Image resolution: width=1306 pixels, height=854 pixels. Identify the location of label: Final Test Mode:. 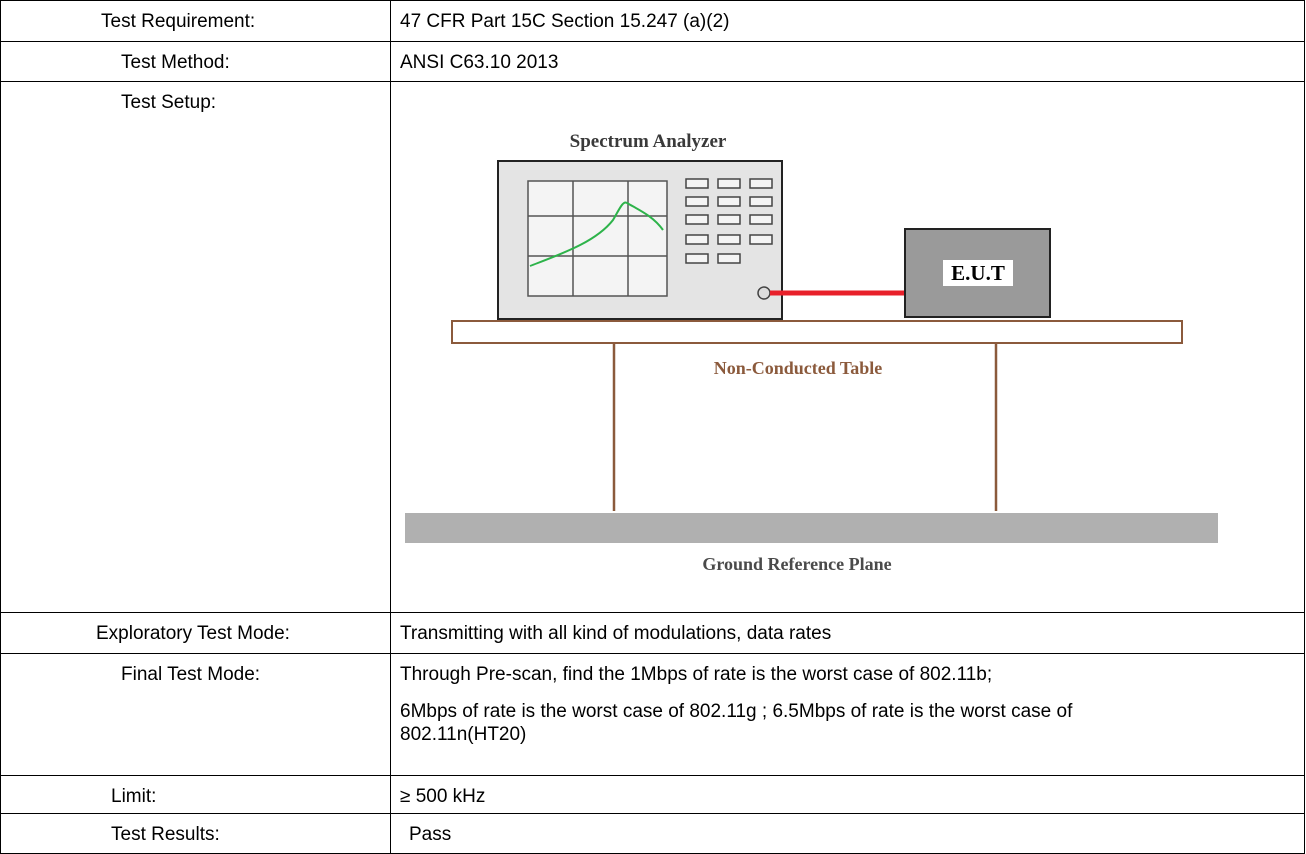
(195, 714).